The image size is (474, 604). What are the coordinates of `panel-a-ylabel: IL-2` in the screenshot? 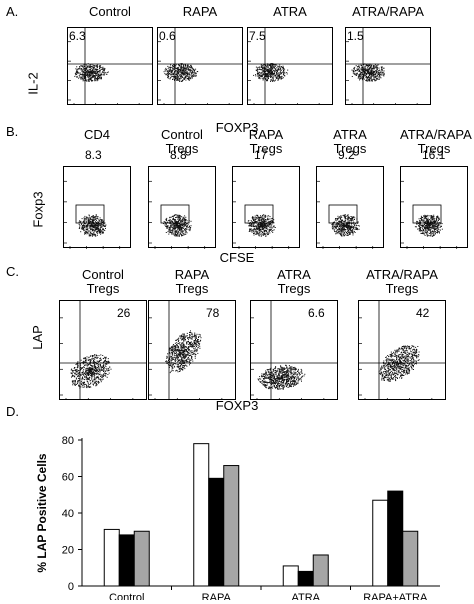 It's located at (33, 83).